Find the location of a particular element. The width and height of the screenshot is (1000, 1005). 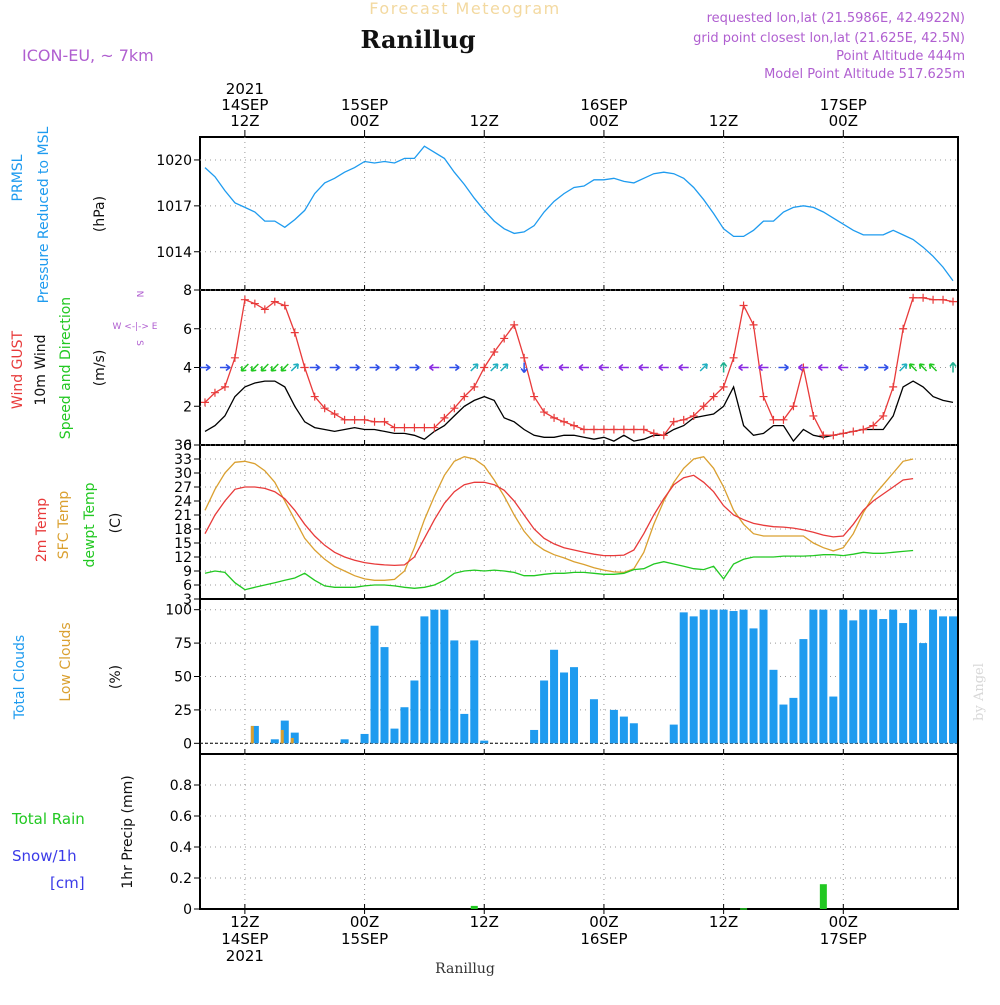

sfc-temp-line is located at coordinates (559, 518).